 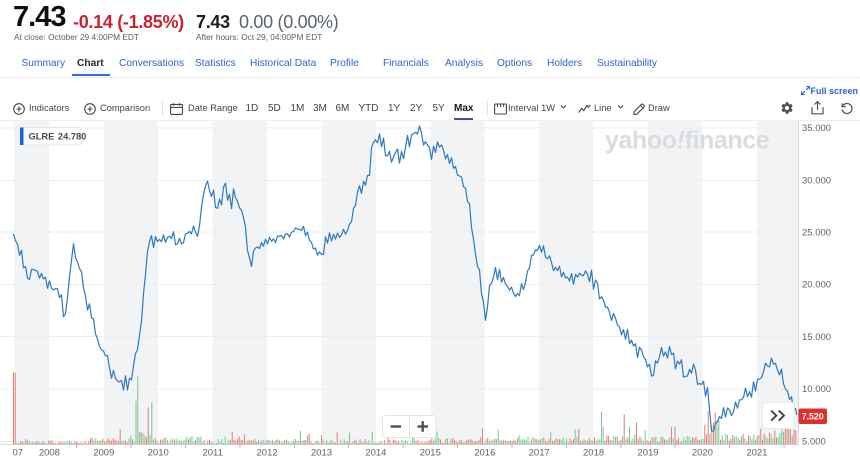 I want to click on svg-text: 2009, so click(x=103, y=453).